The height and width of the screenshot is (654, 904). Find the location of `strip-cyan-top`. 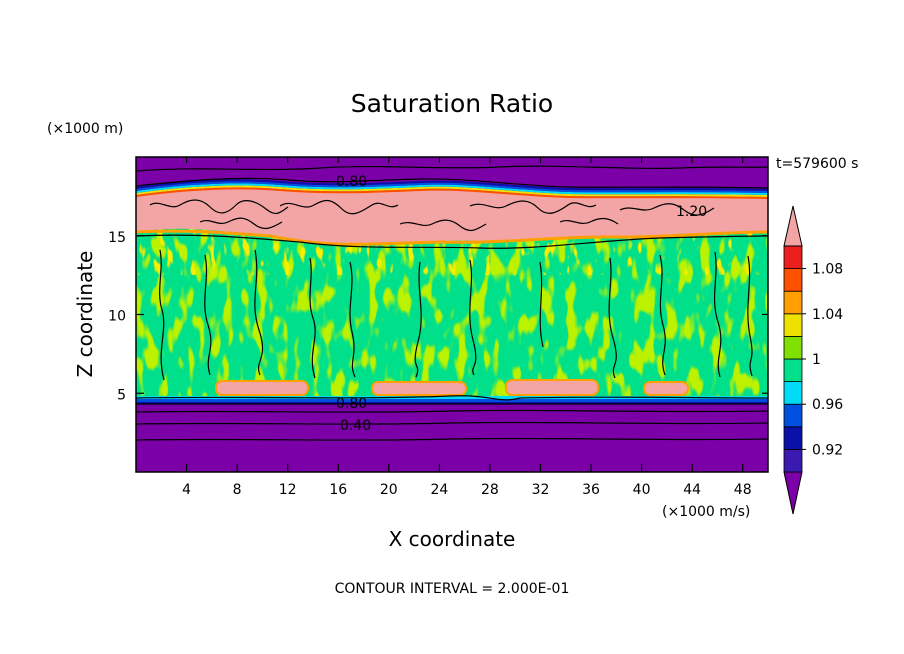

strip-cyan-top is located at coordinates (452, 189).